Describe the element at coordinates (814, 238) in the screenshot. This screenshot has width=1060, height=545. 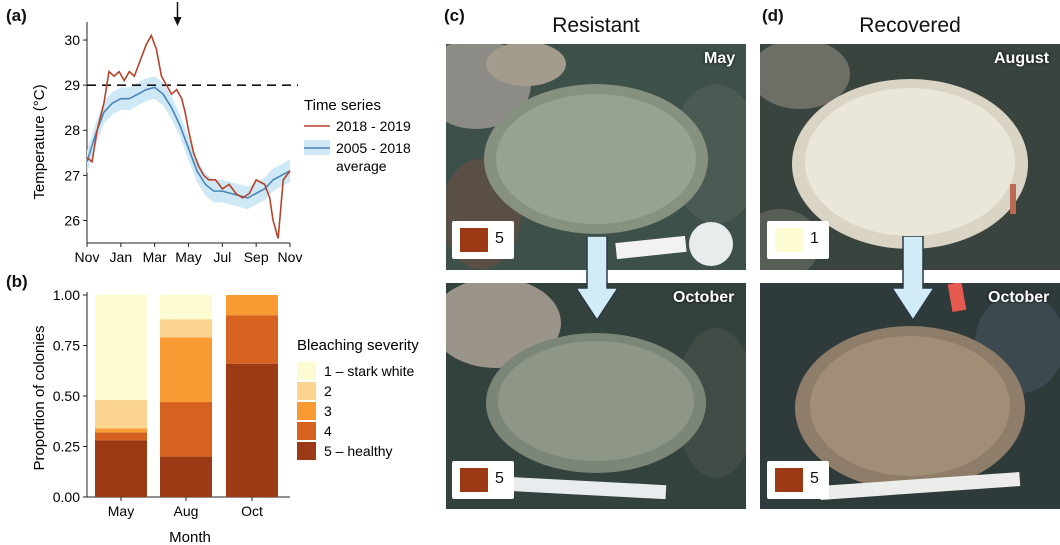
I see `score-value: 1` at that location.